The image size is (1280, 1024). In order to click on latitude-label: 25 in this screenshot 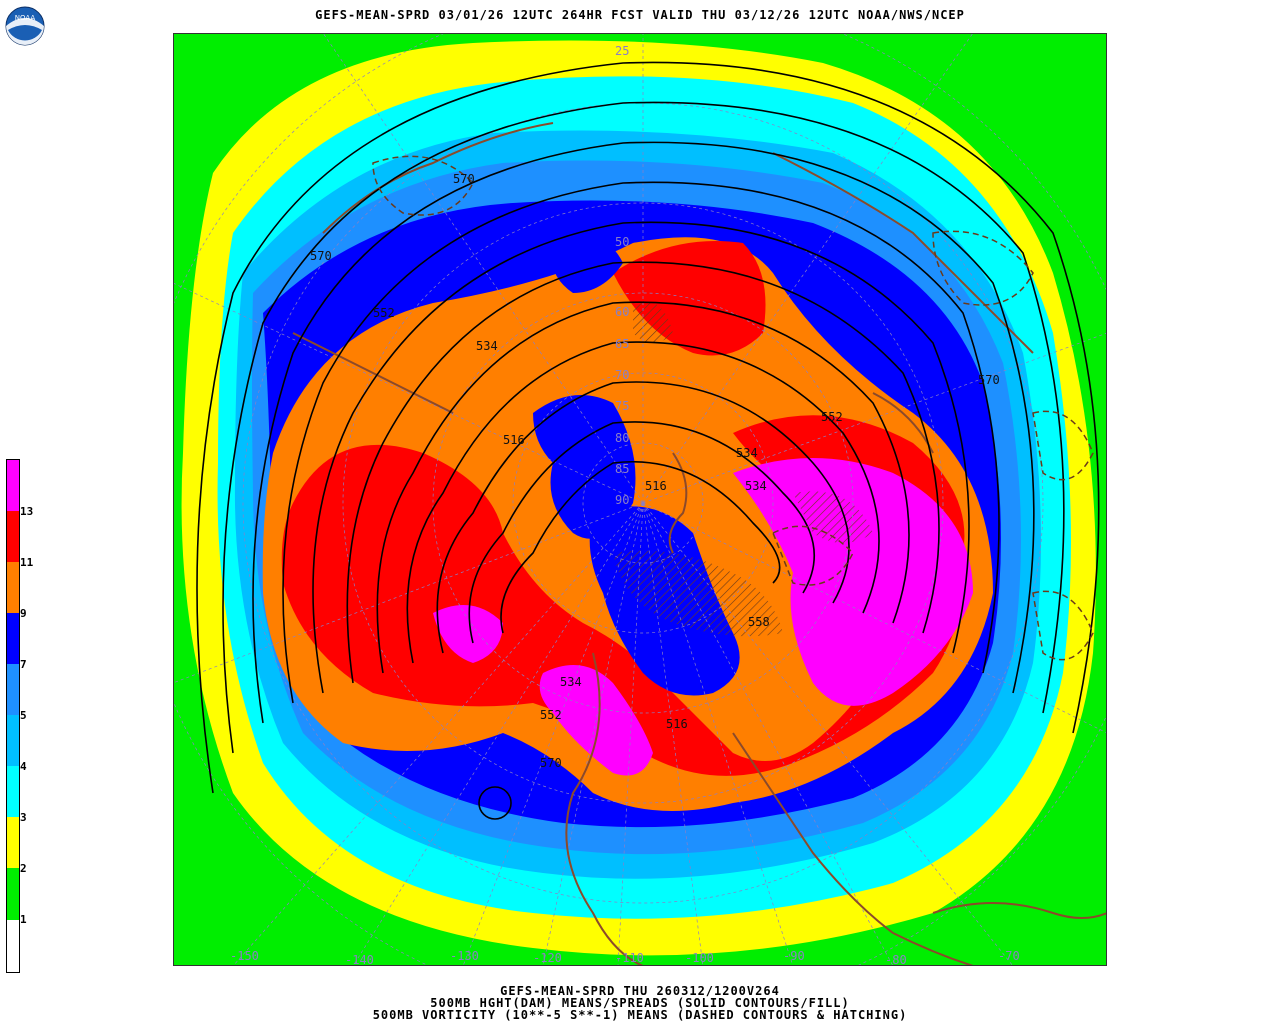, I will do `click(622, 51)`.